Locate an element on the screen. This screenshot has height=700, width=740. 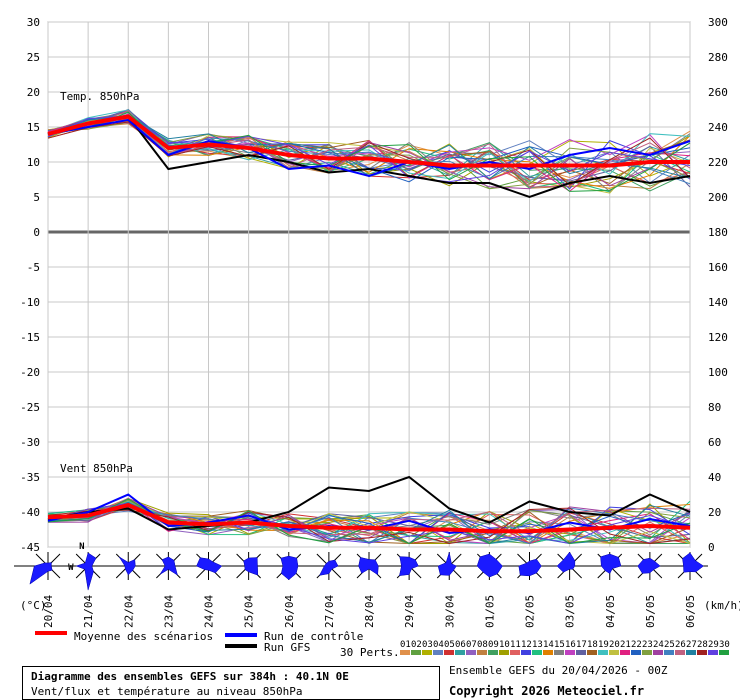
wind-unit-label: (km/h) is located at coordinates (722, 605).